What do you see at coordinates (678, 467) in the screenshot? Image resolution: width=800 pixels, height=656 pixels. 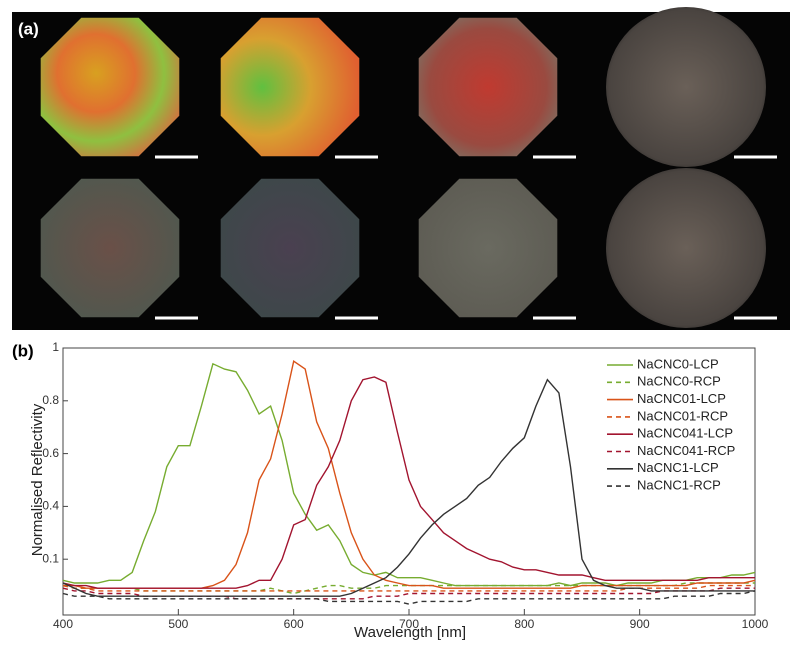 I see `legend-label: NaCNC1-LCP` at bounding box center [678, 467].